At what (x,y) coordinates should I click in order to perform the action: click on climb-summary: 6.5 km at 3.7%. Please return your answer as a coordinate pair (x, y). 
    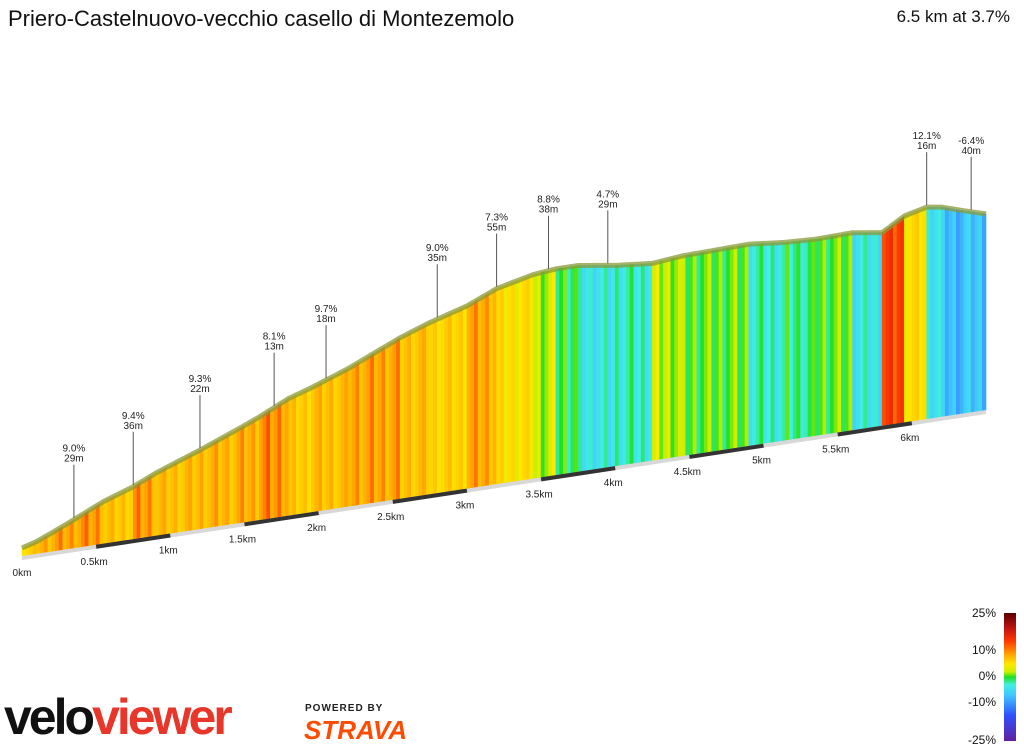
    Looking at the image, I should click on (953, 16).